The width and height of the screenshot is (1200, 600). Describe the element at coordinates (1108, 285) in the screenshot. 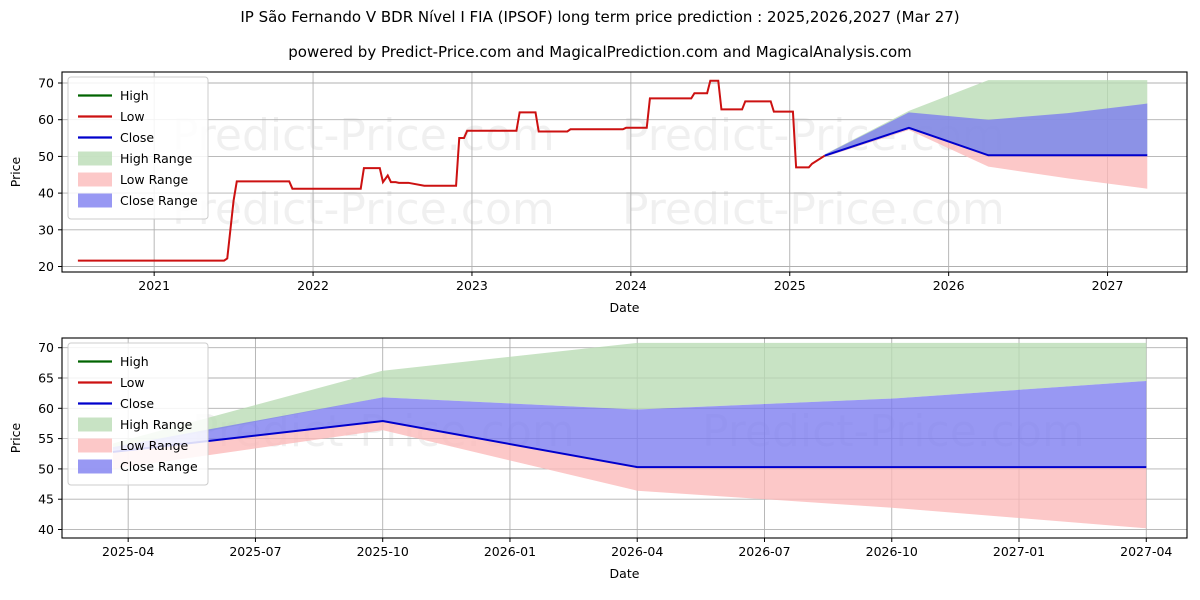

I see `x-tick-label: 2027` at that location.